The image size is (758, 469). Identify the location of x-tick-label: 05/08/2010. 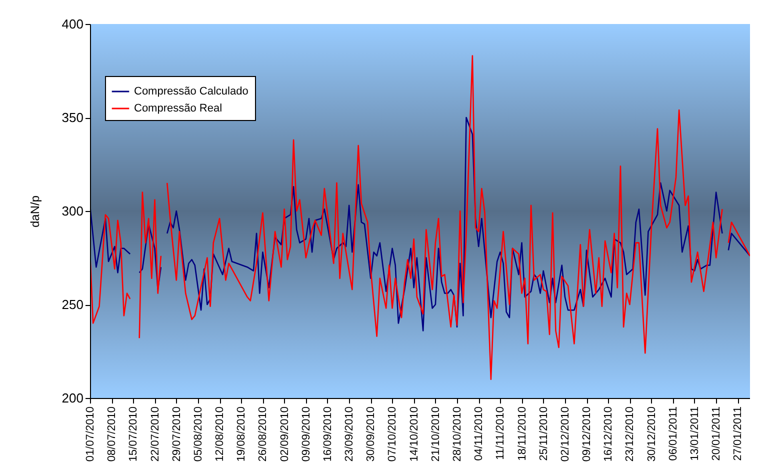
(198, 434).